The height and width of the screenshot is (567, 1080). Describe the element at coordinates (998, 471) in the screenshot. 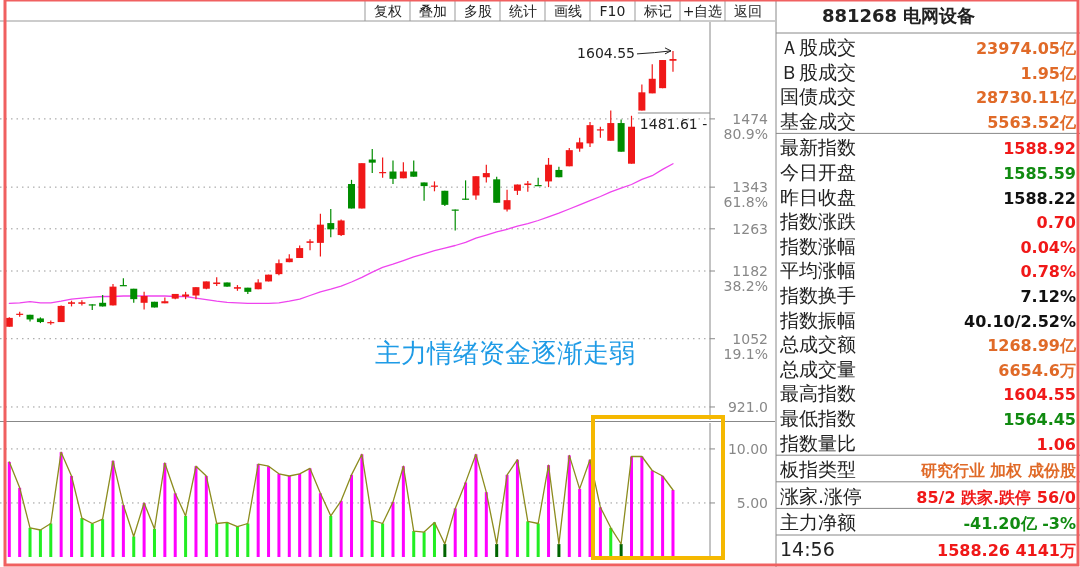

I see `text: 研究行业 加权 成份股` at that location.